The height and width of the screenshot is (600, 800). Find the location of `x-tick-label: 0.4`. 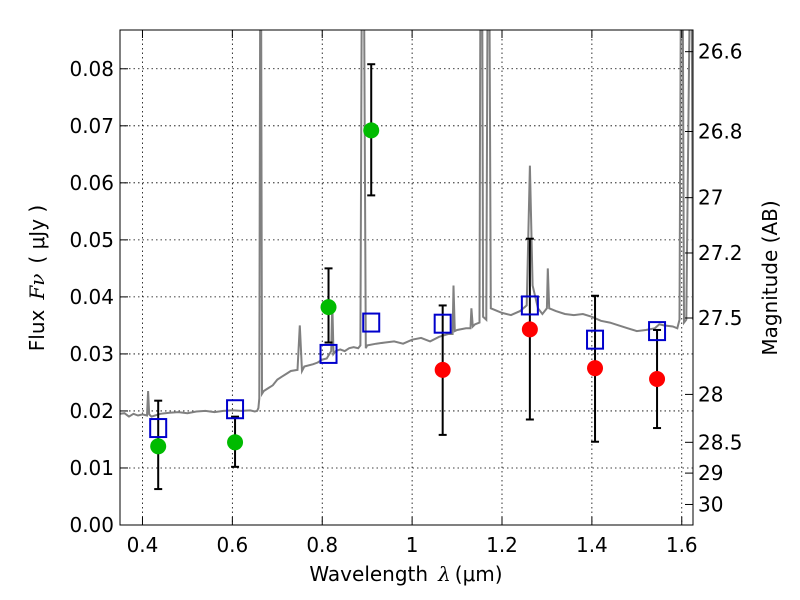

x-tick-label: 0.4 is located at coordinates (143, 545).